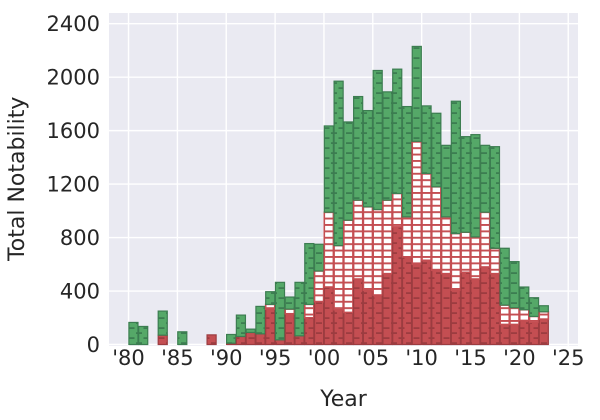  What do you see at coordinates (80, 238) in the screenshot?
I see `y-tick-label: 800` at bounding box center [80, 238].